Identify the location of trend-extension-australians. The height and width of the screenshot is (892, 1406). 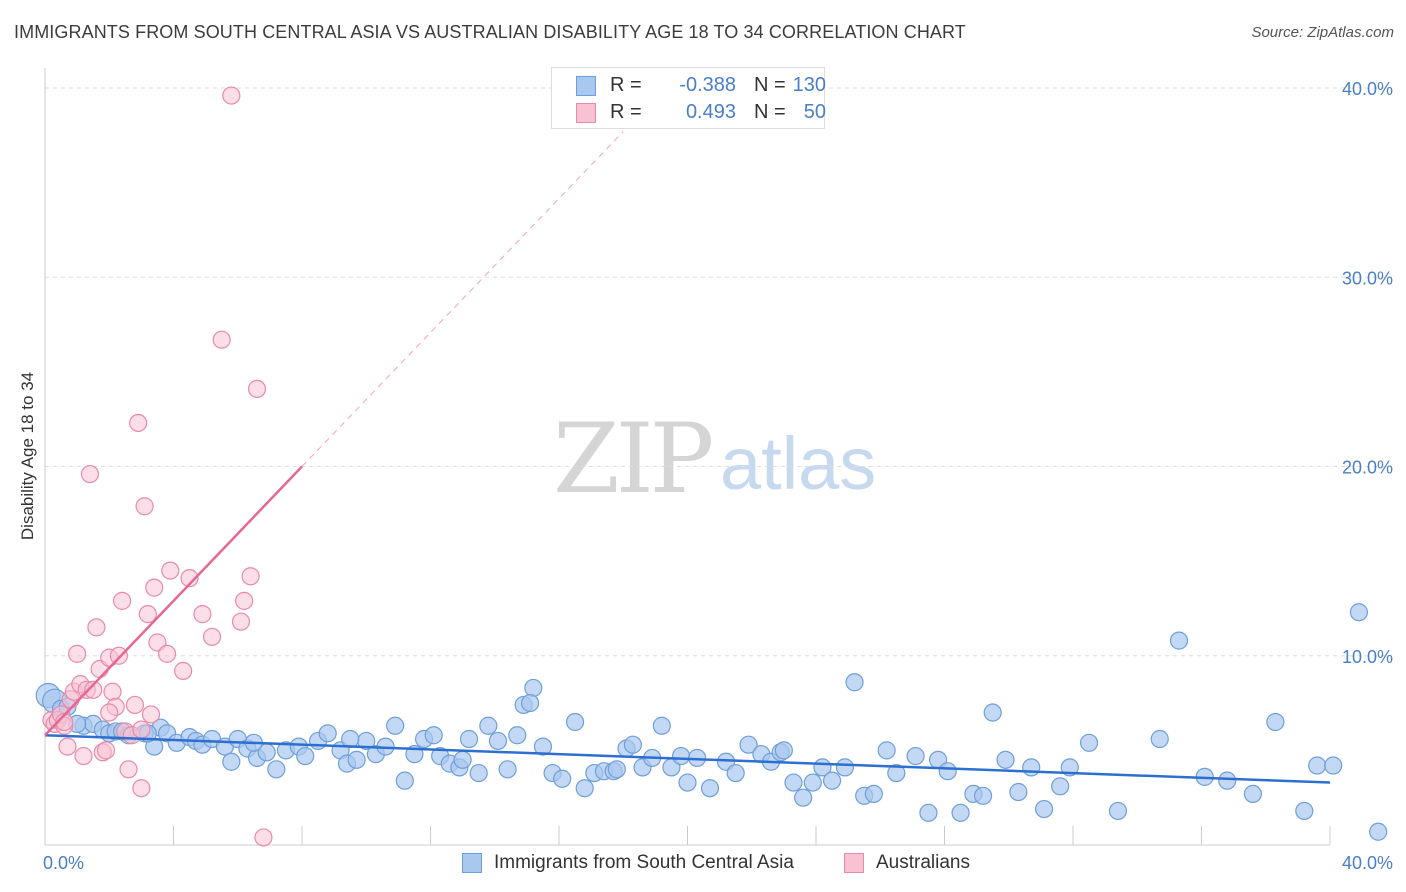
(462, 299).